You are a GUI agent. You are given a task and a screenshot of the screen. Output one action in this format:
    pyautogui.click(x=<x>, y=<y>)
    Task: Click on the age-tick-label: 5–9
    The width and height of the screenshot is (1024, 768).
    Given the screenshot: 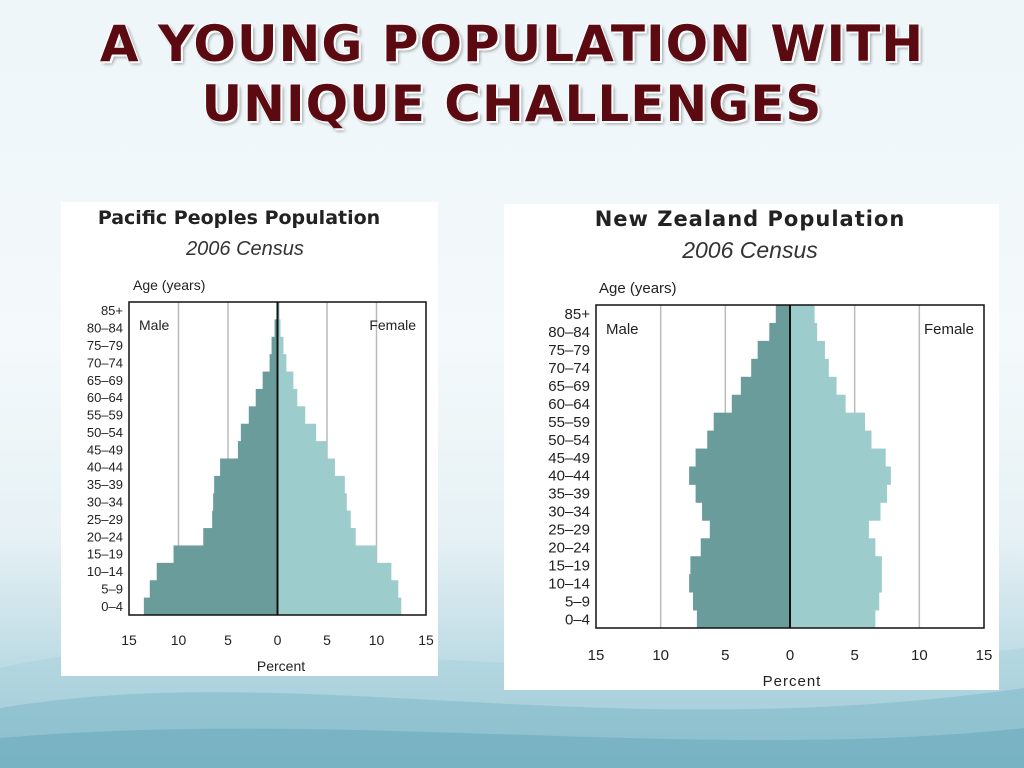 What is the action you would take?
    pyautogui.click(x=577, y=601)
    